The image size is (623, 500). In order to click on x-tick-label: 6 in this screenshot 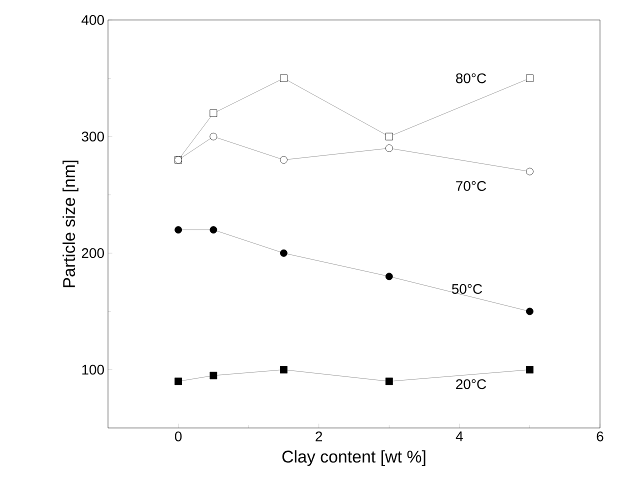, I will do `click(600, 436)`.